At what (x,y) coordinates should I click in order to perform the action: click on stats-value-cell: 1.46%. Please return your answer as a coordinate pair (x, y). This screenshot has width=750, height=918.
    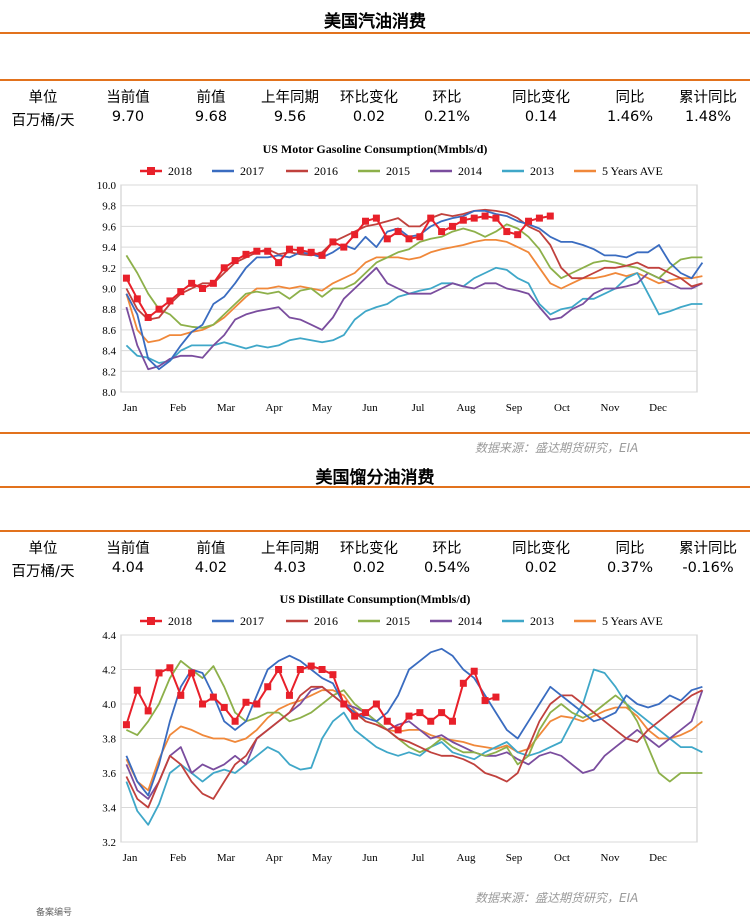
    Looking at the image, I should click on (630, 117).